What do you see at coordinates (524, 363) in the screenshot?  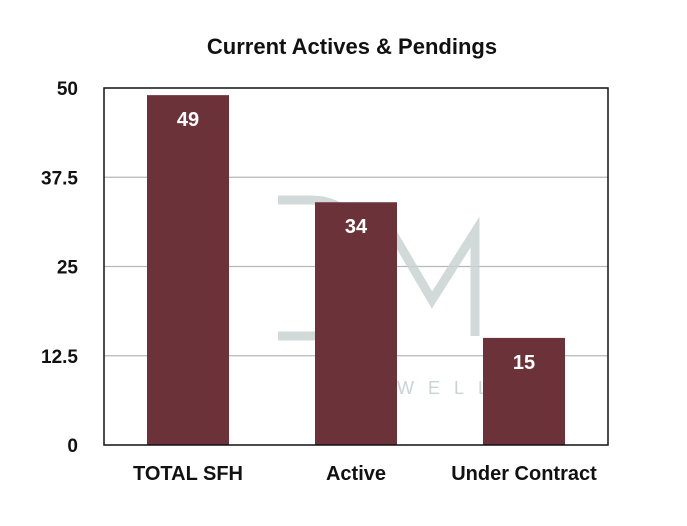 I see `data-label: 15` at bounding box center [524, 363].